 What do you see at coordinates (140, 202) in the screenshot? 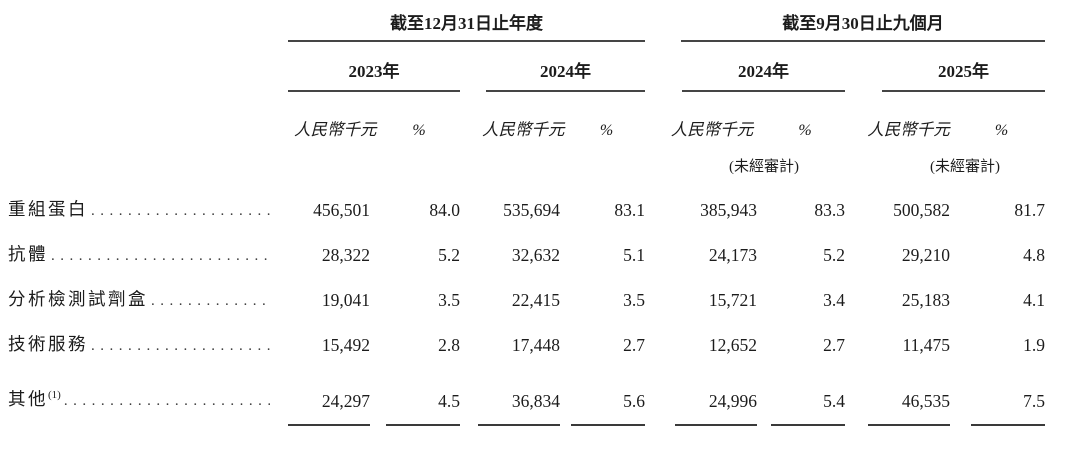
I see `row-label-cell: 重組蛋白` at bounding box center [140, 202].